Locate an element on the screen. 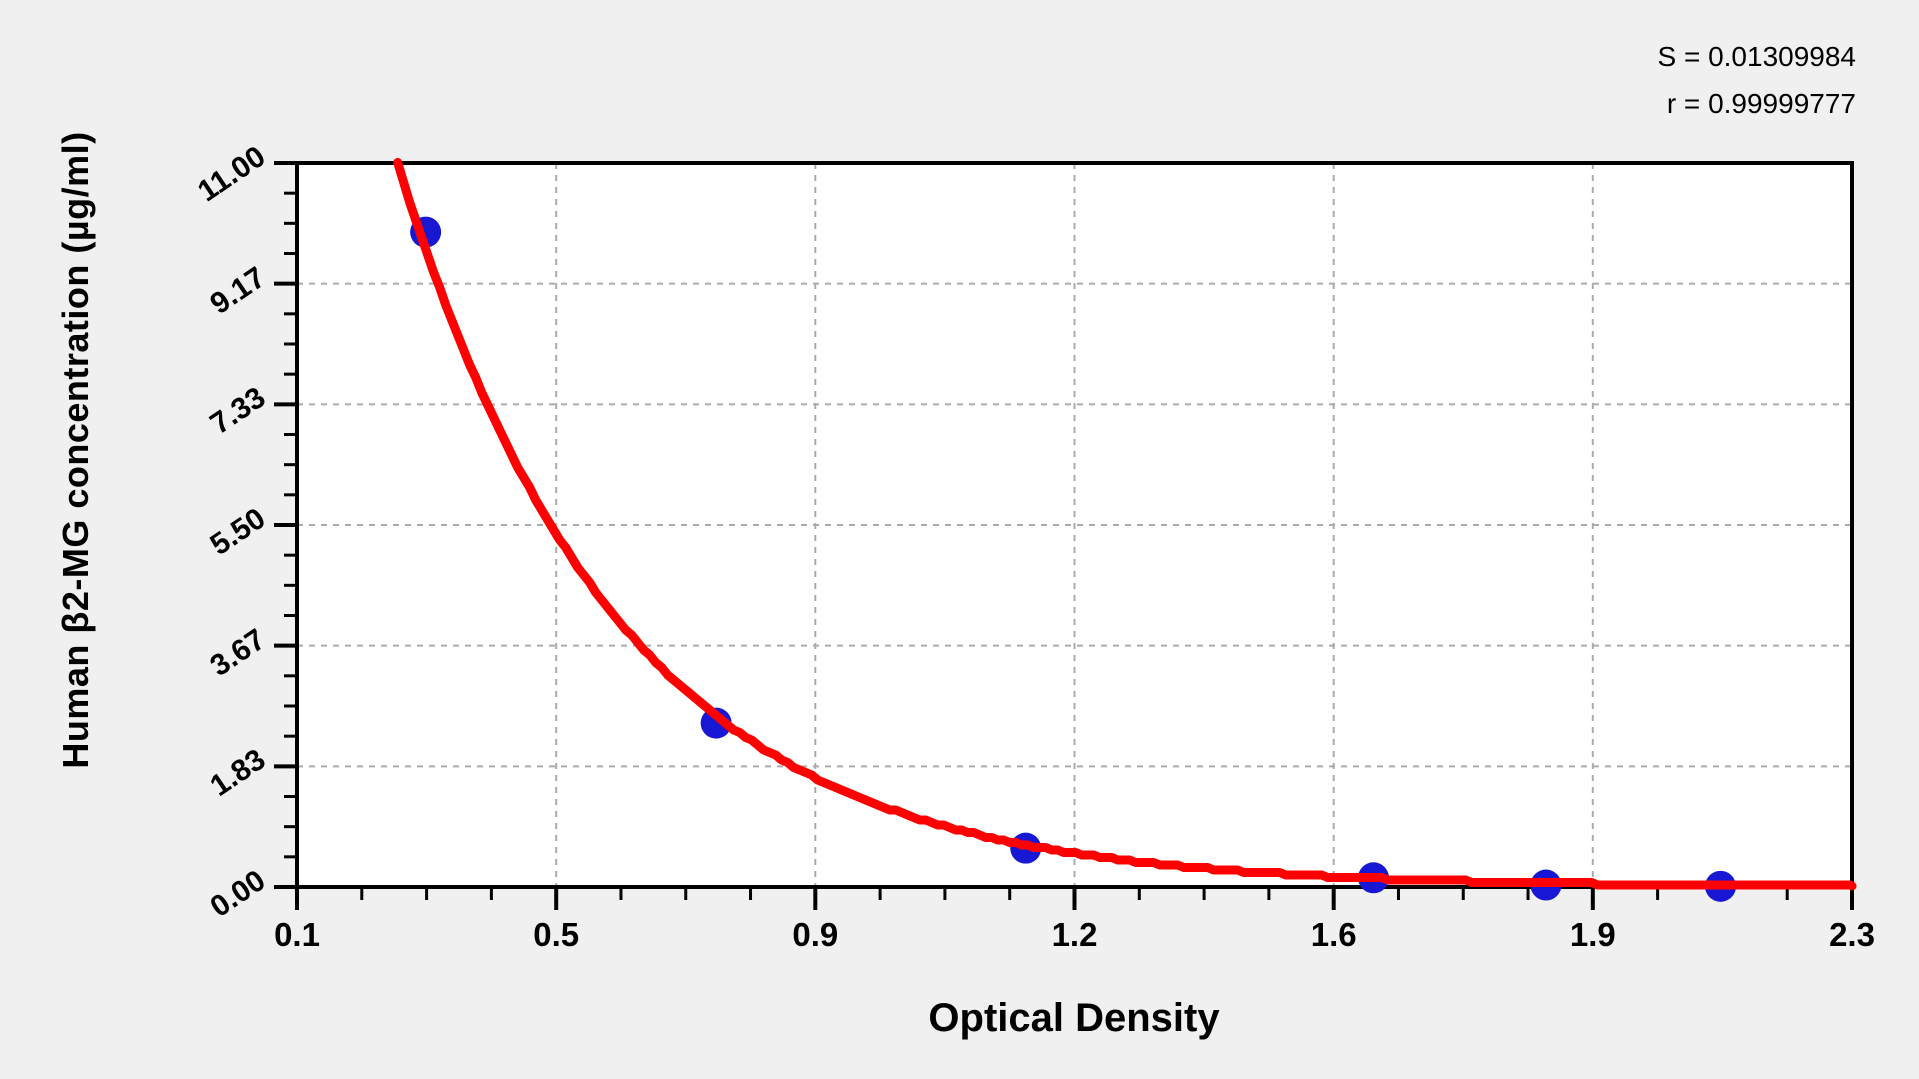  x-tick-label: 0.5 is located at coordinates (556, 934).